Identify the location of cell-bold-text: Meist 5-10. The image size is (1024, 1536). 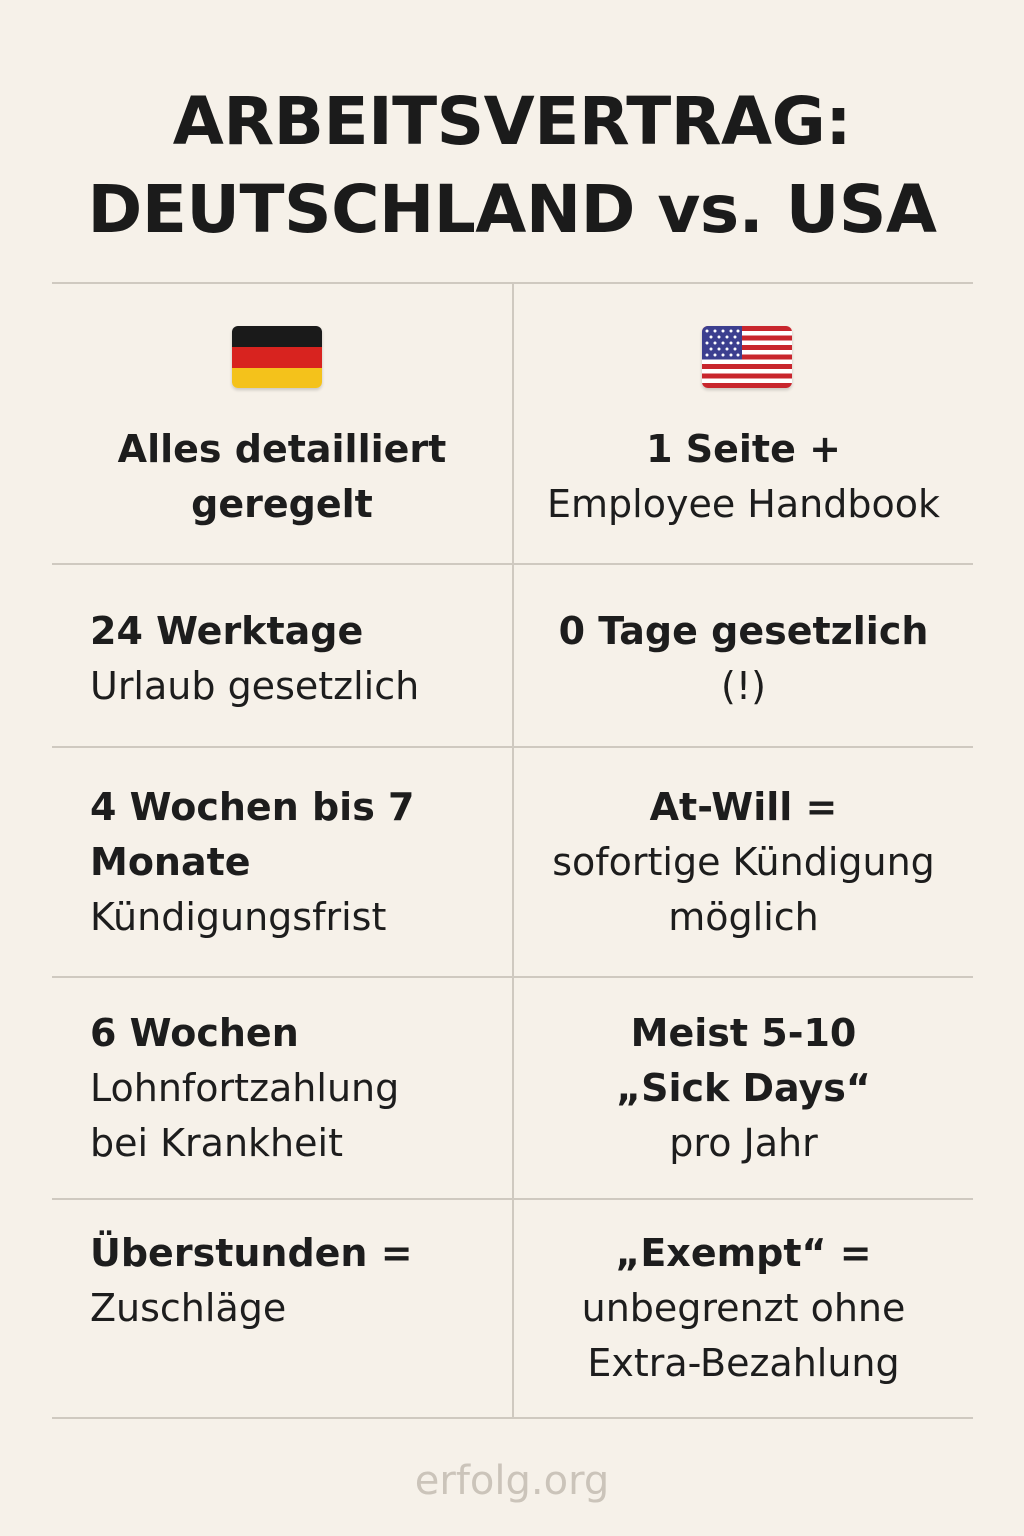
(743, 1033).